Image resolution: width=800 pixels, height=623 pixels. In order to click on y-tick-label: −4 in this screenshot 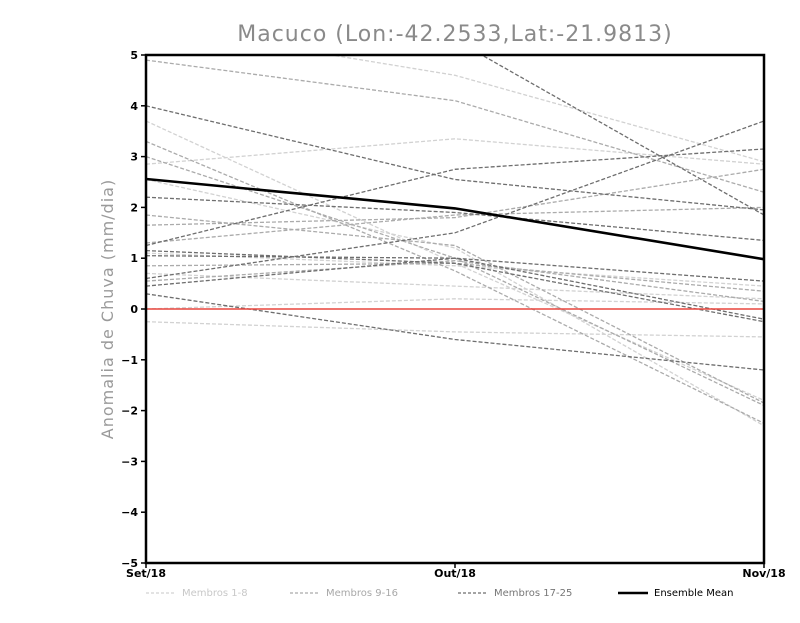, I will do `click(129, 512)`.